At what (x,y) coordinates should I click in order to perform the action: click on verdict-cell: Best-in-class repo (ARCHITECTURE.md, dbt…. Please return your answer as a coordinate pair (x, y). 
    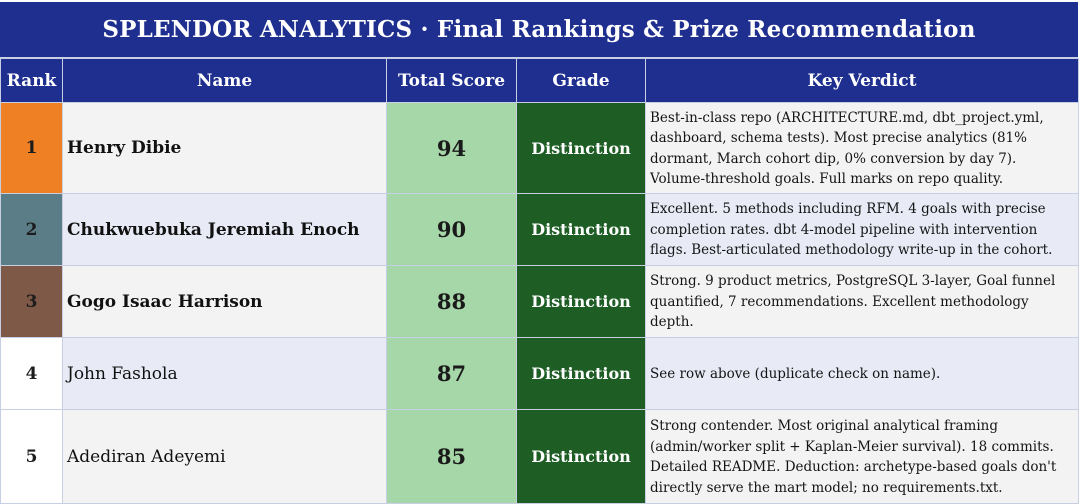
    Looking at the image, I should click on (862, 148).